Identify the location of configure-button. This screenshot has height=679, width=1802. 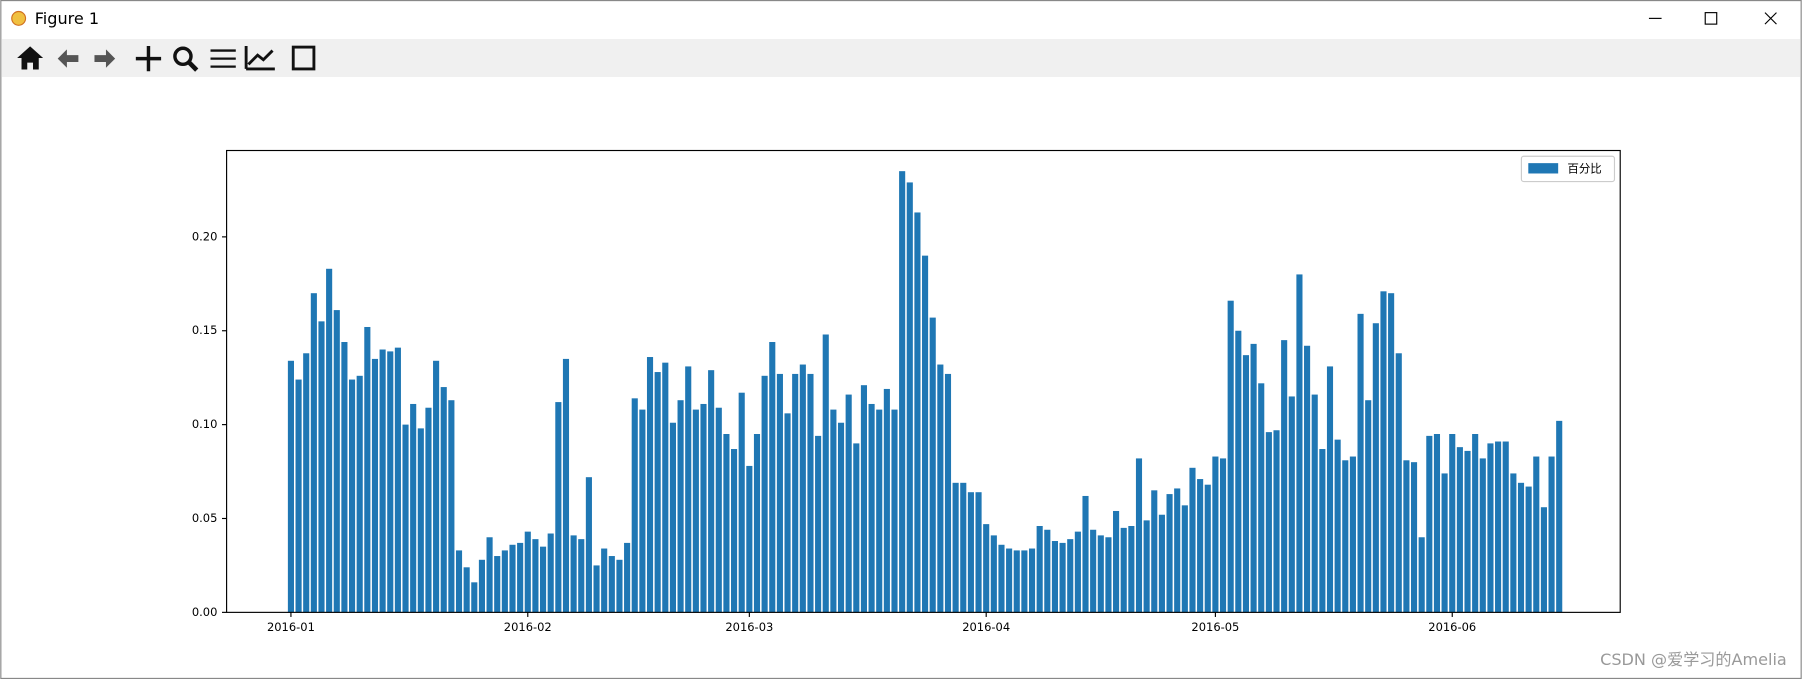
(223, 58).